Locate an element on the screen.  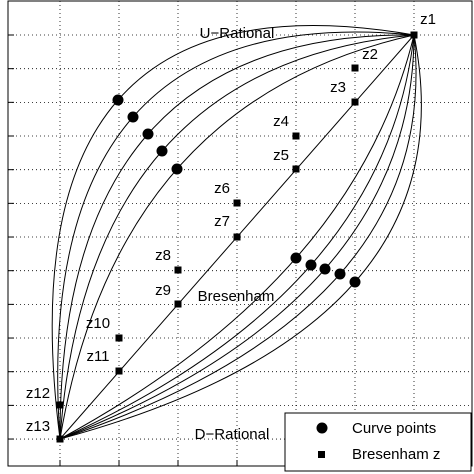
legend-label: Bresenham z is located at coordinates (396, 454).